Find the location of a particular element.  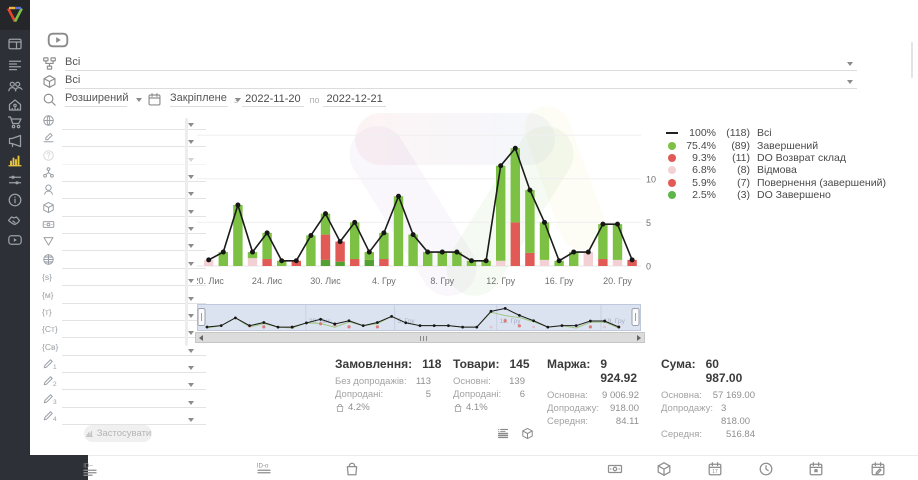

pencil-icon is located at coordinates (49, 399).